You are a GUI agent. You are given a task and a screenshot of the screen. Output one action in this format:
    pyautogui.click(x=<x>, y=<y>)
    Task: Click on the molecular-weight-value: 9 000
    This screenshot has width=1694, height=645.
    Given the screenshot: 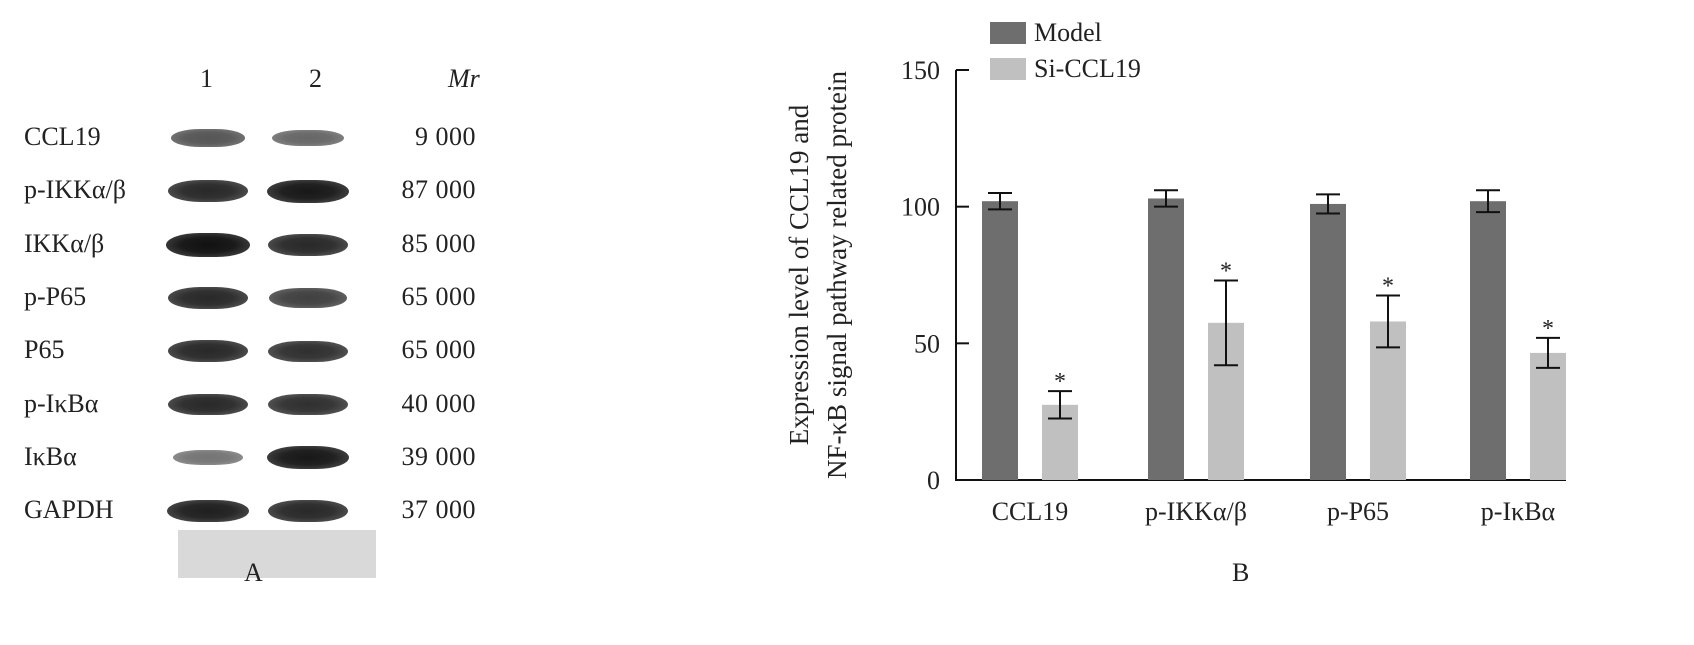 What is the action you would take?
    pyautogui.click(x=445, y=136)
    